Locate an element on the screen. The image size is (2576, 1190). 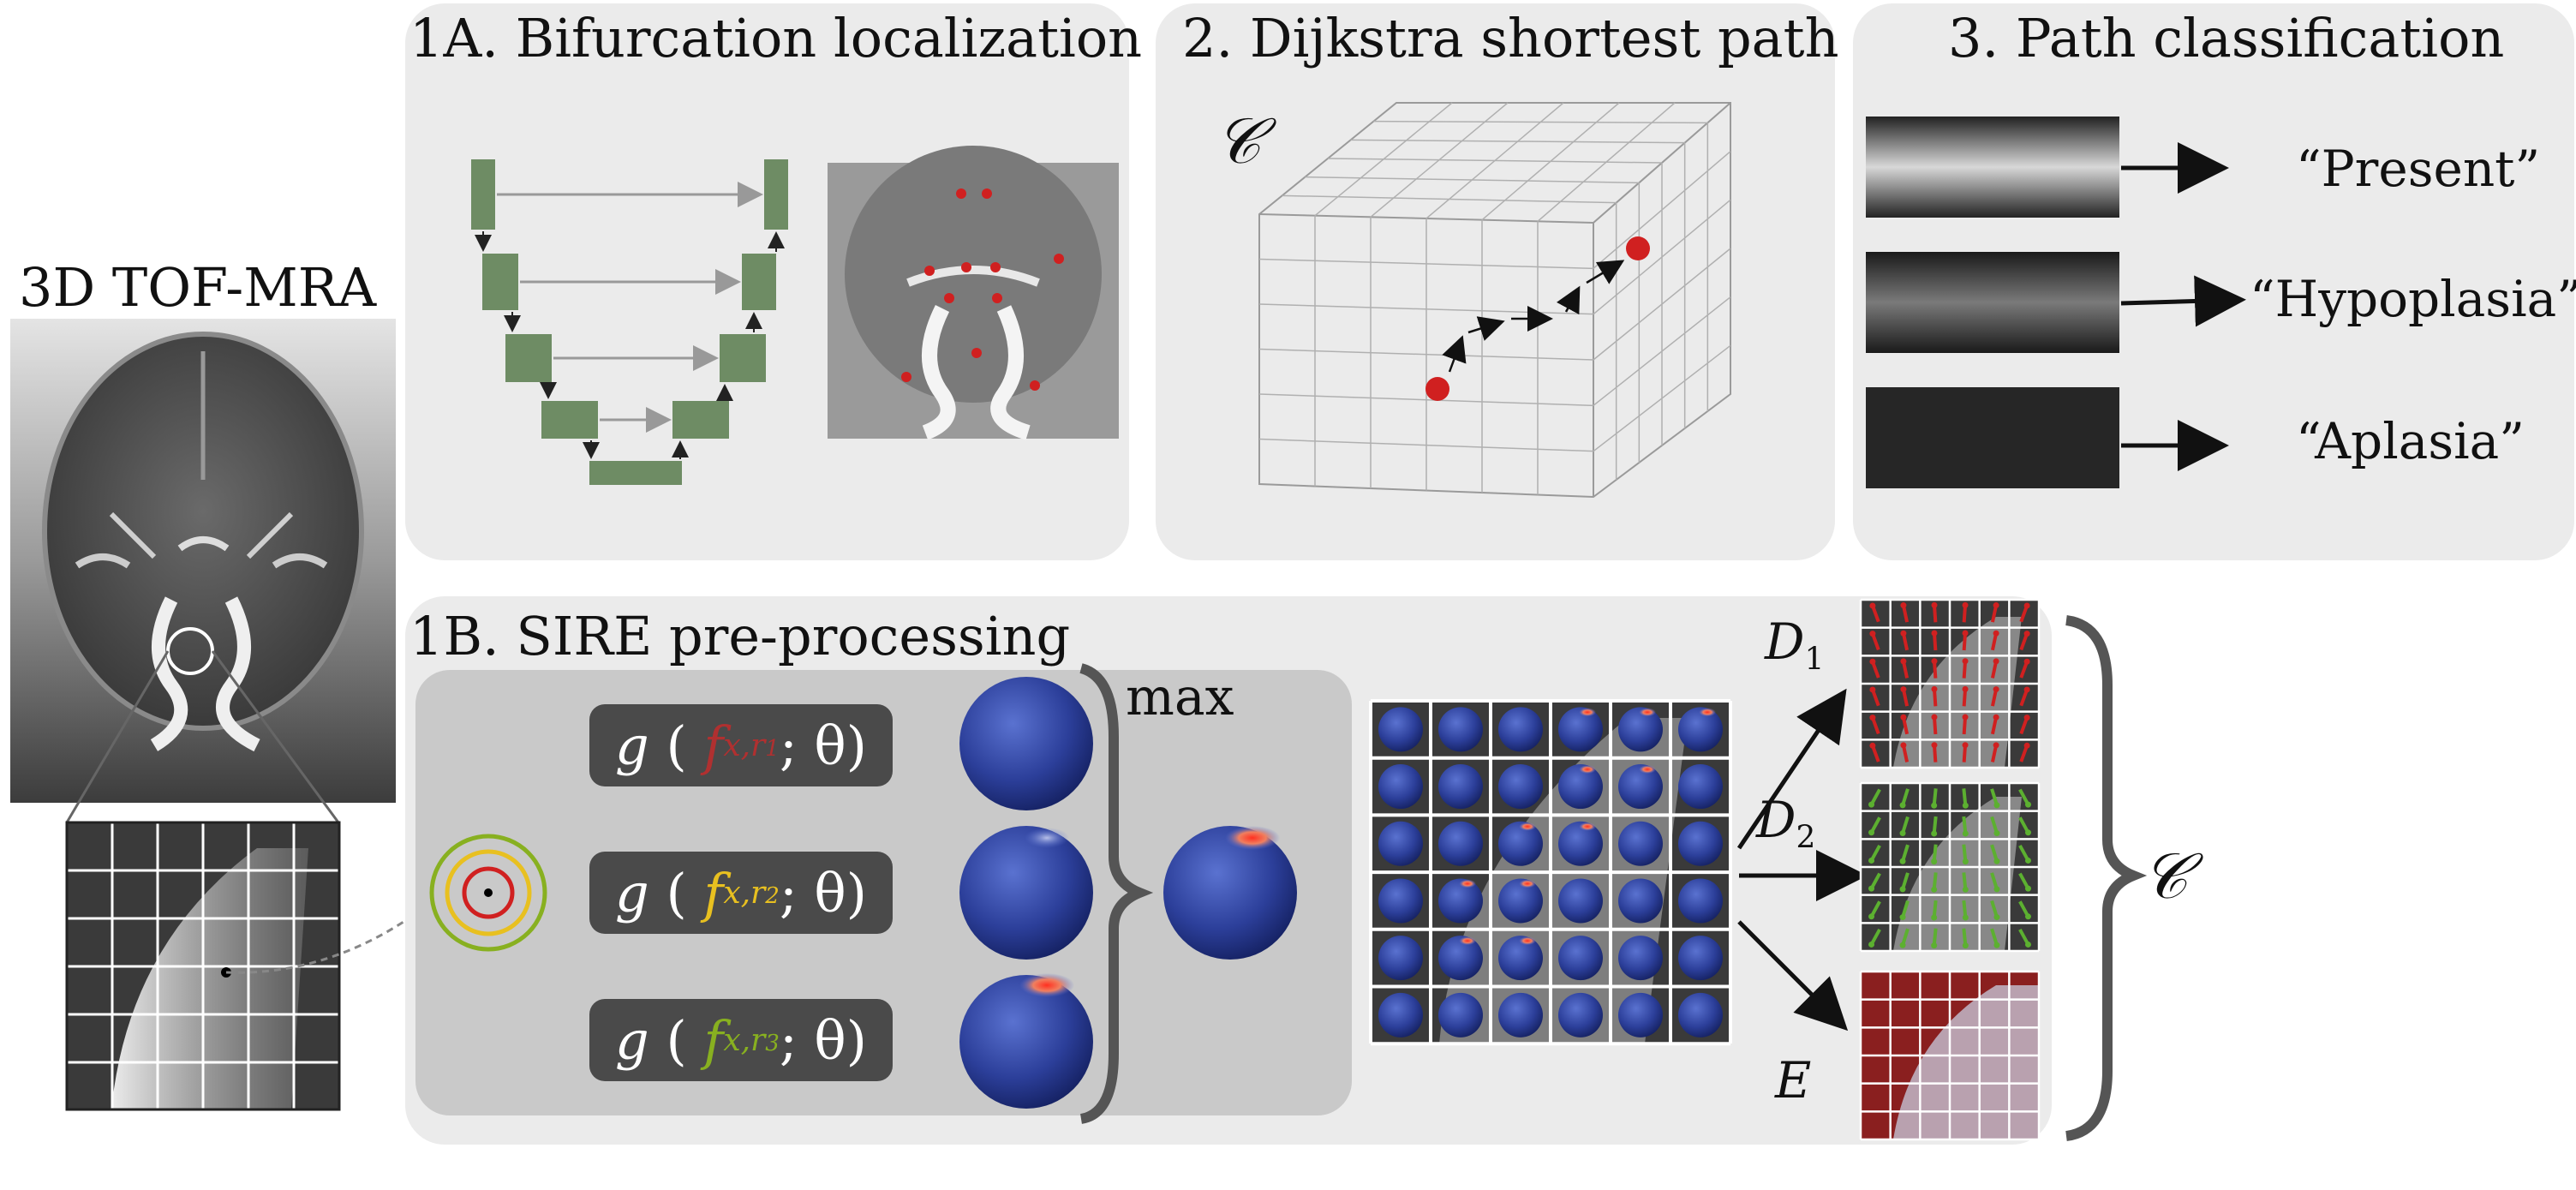
panel-2-title: 2. Dijkstra shortest path is located at coordinates (1511, 38).